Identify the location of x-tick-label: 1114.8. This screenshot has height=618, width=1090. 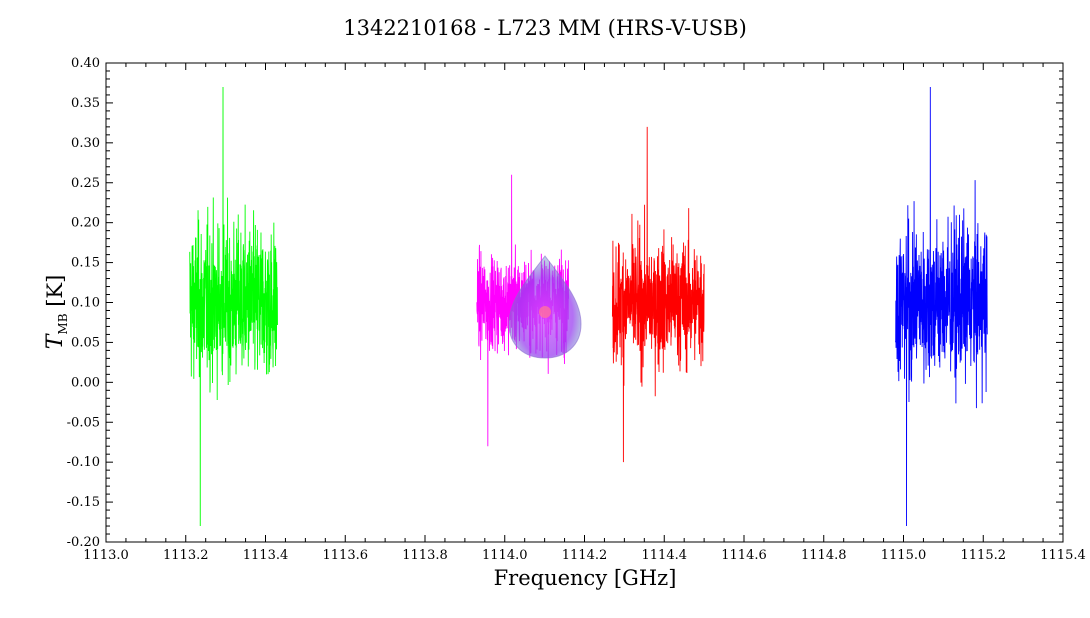
(824, 555).